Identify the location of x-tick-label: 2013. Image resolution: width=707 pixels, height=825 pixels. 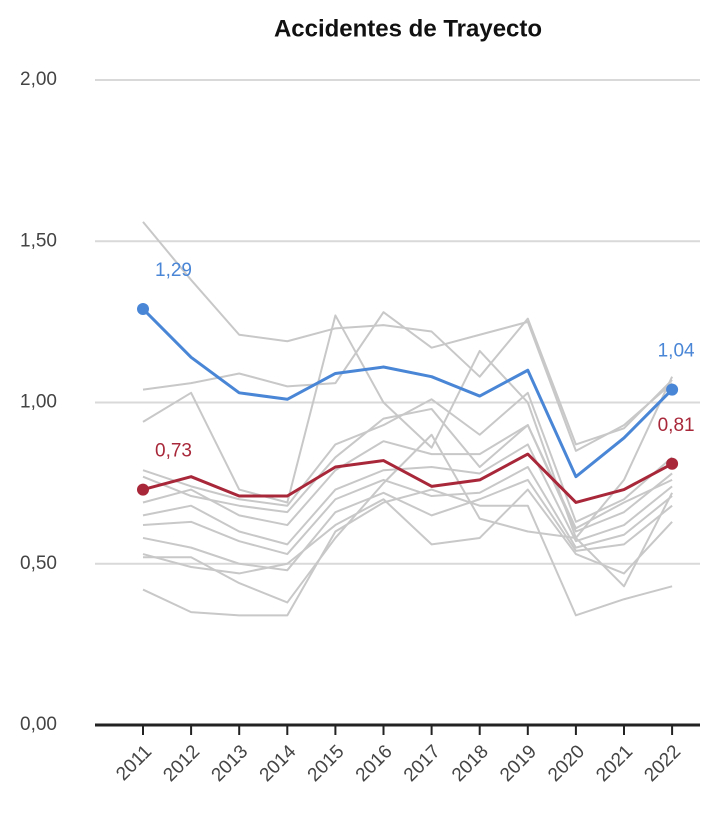
(230, 763).